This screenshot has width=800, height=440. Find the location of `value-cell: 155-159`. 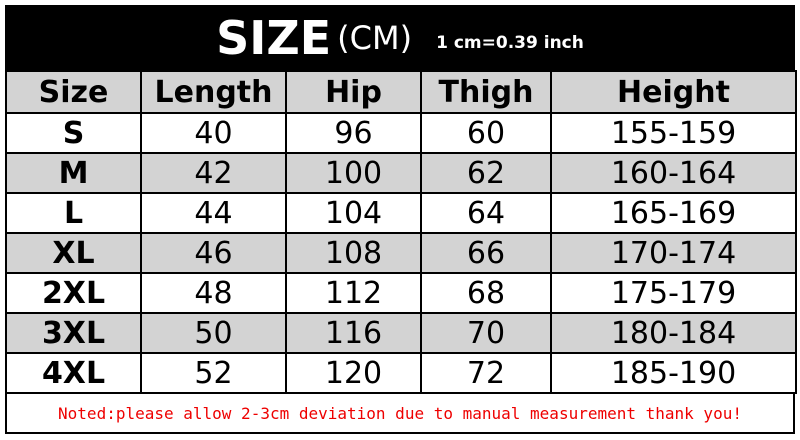

value-cell: 155-159 is located at coordinates (673, 133).